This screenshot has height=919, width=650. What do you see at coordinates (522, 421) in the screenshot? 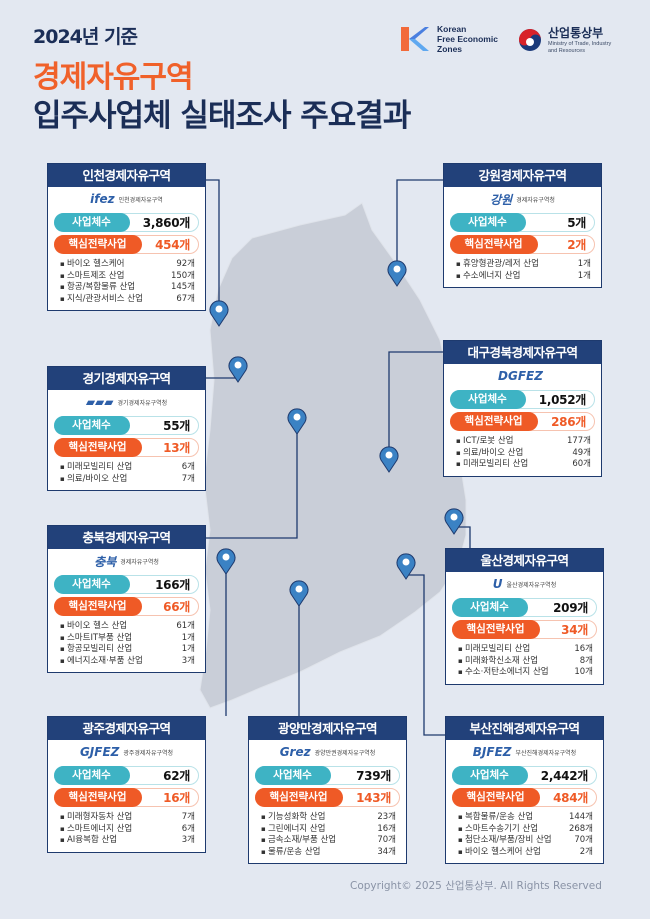
I see `strategic-row: 핵심전략사업 286개` at bounding box center [522, 421].